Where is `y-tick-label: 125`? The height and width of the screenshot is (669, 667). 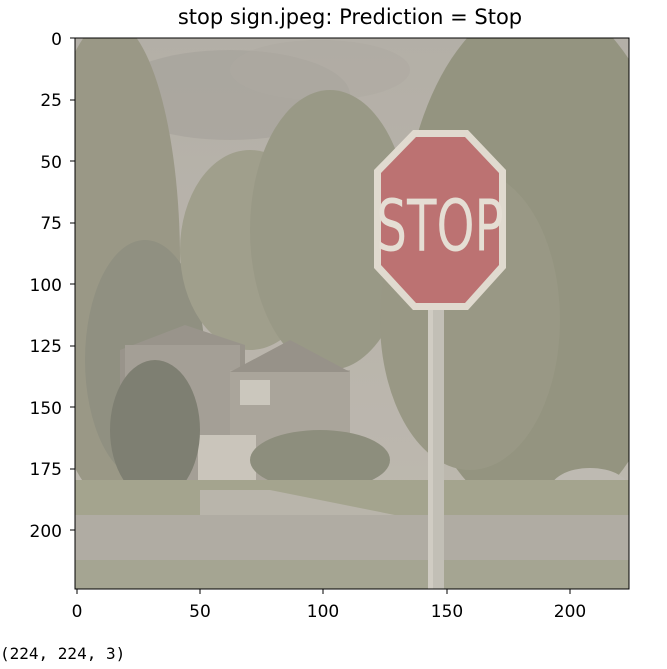 y-tick-label: 125 is located at coordinates (46, 347).